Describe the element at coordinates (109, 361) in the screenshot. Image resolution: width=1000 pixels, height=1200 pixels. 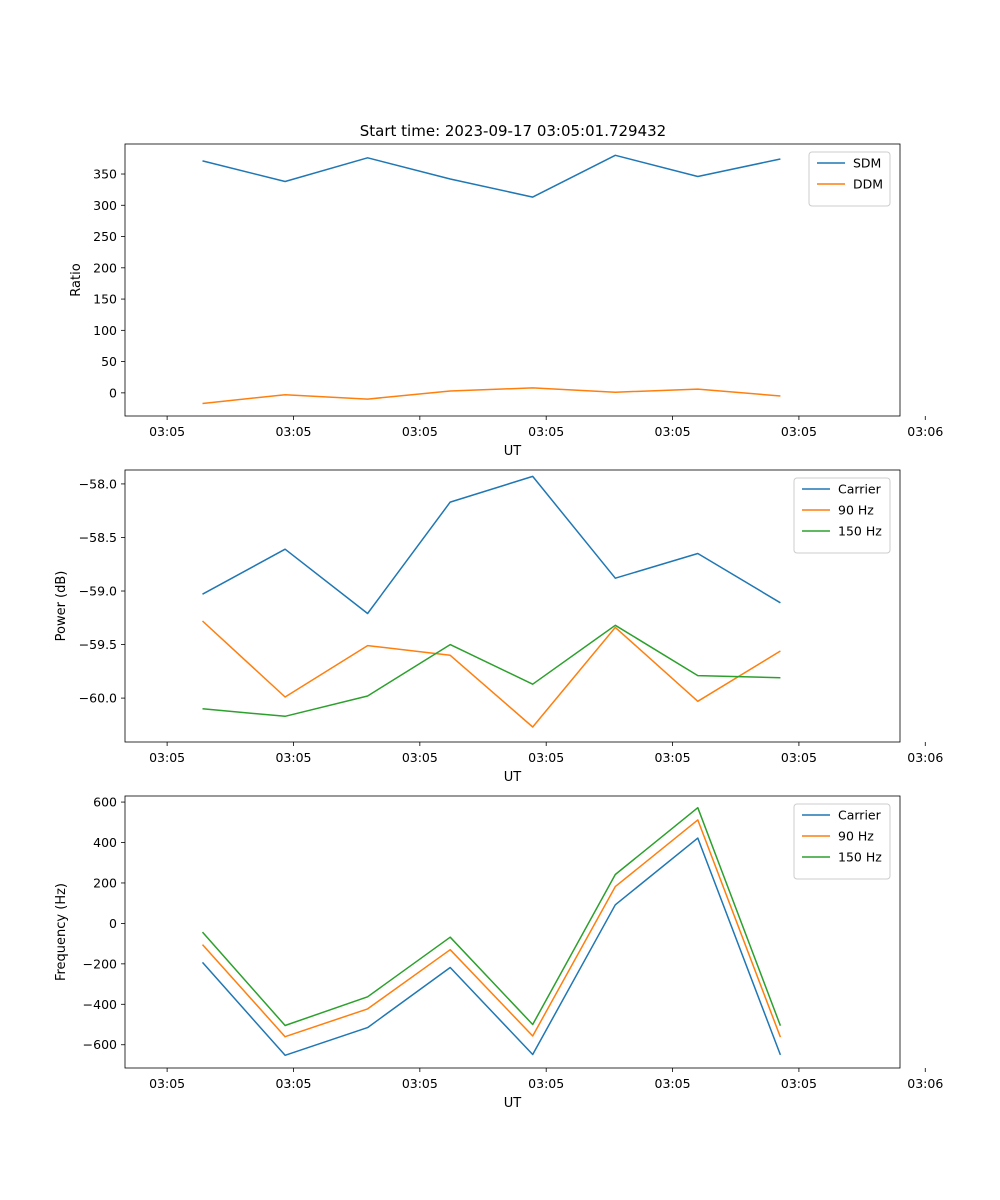
I see `y-tick-label: 50` at that location.